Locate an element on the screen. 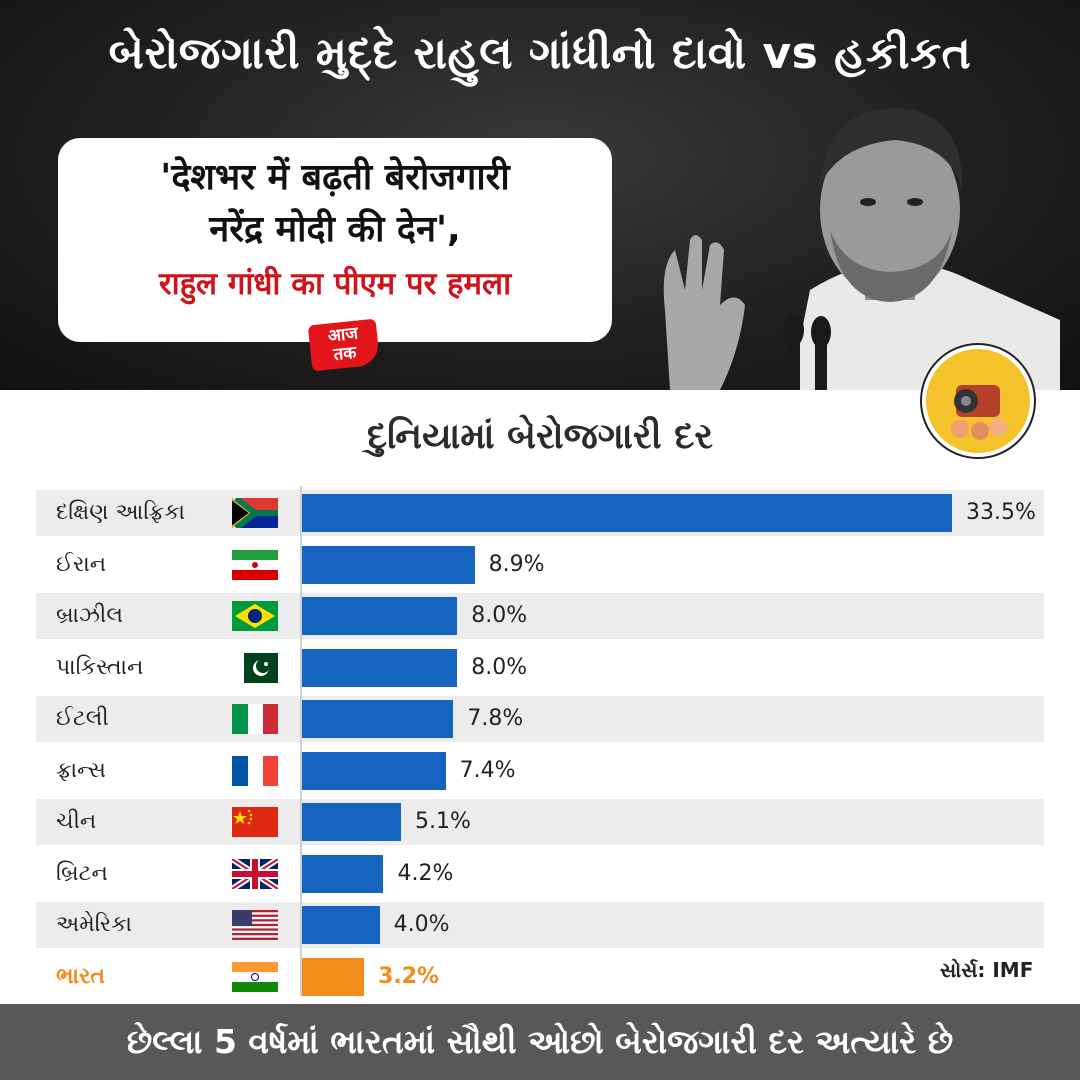 The height and width of the screenshot is (1080, 1080). value-label: 7.4% is located at coordinates (487, 770).